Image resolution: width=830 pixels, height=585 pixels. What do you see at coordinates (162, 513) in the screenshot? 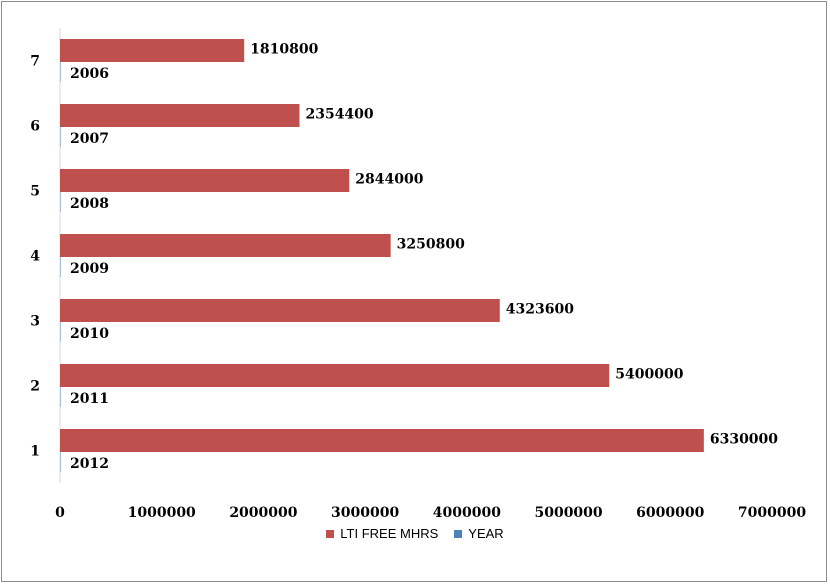
I see `x-tick-label-1: 1000000` at bounding box center [162, 513].